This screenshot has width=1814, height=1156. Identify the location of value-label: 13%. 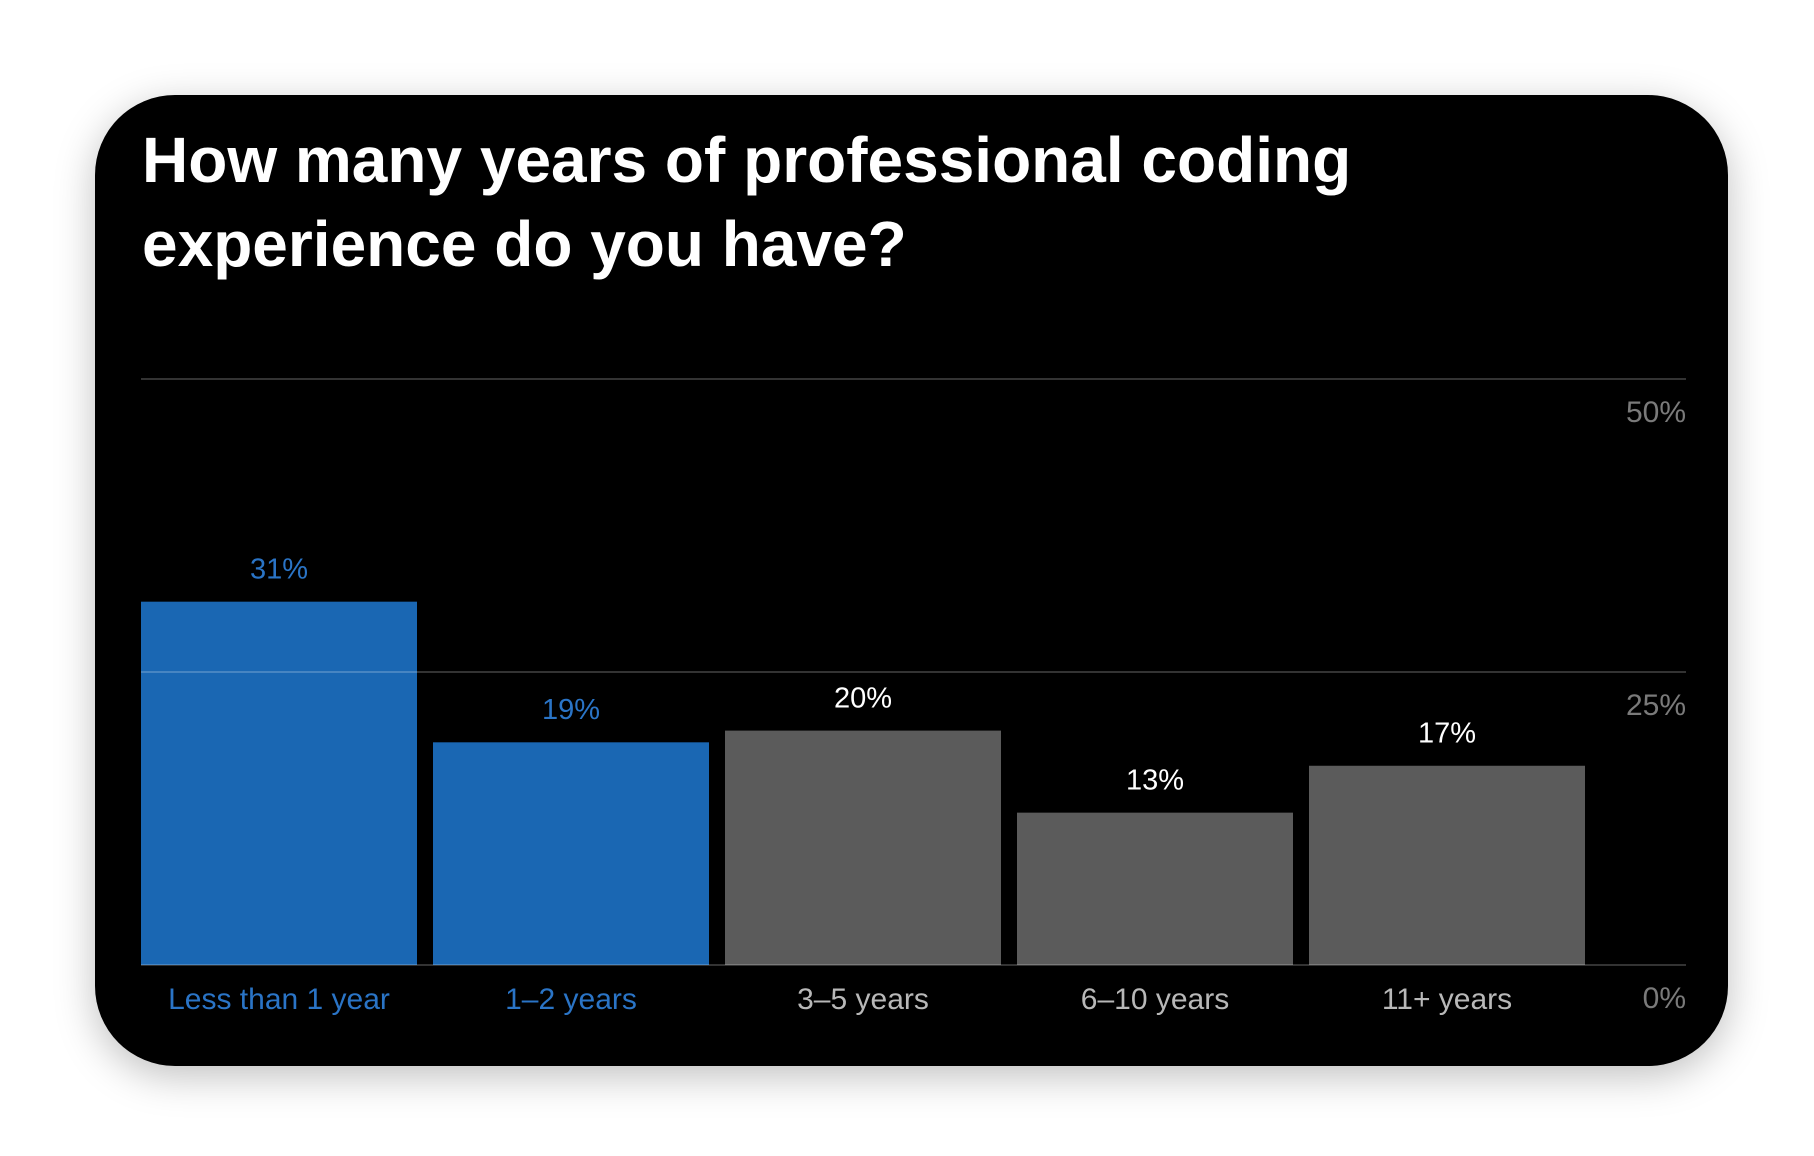
(1155, 780).